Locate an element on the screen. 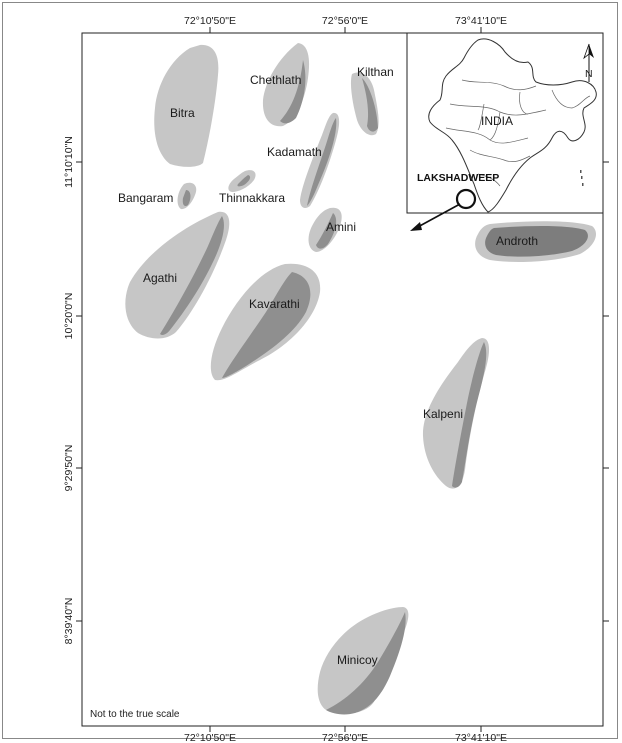 The image size is (622, 743). island-label-bitra: Bitra is located at coordinates (182, 113).